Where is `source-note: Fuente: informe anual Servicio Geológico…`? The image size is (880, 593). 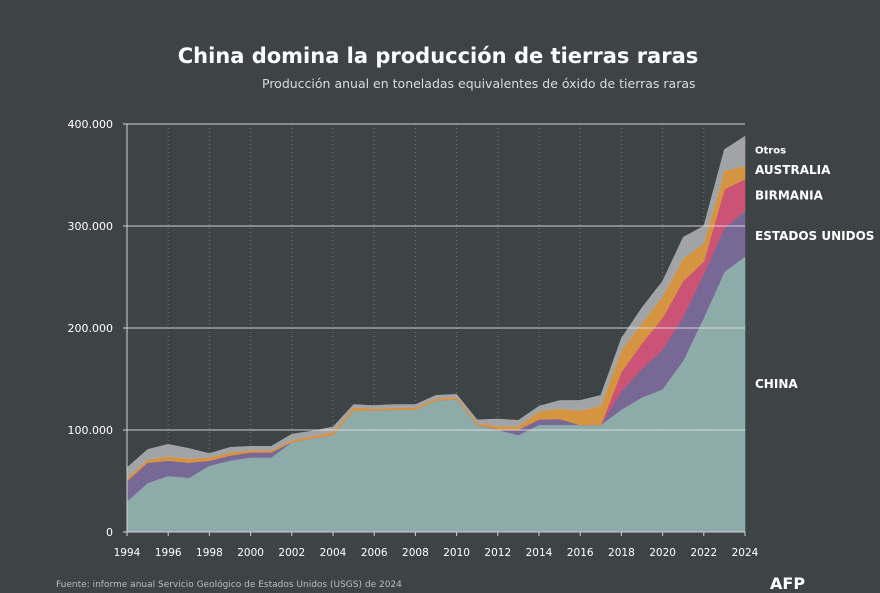 source-note: Fuente: informe anual Servicio Geológico… is located at coordinates (229, 585).